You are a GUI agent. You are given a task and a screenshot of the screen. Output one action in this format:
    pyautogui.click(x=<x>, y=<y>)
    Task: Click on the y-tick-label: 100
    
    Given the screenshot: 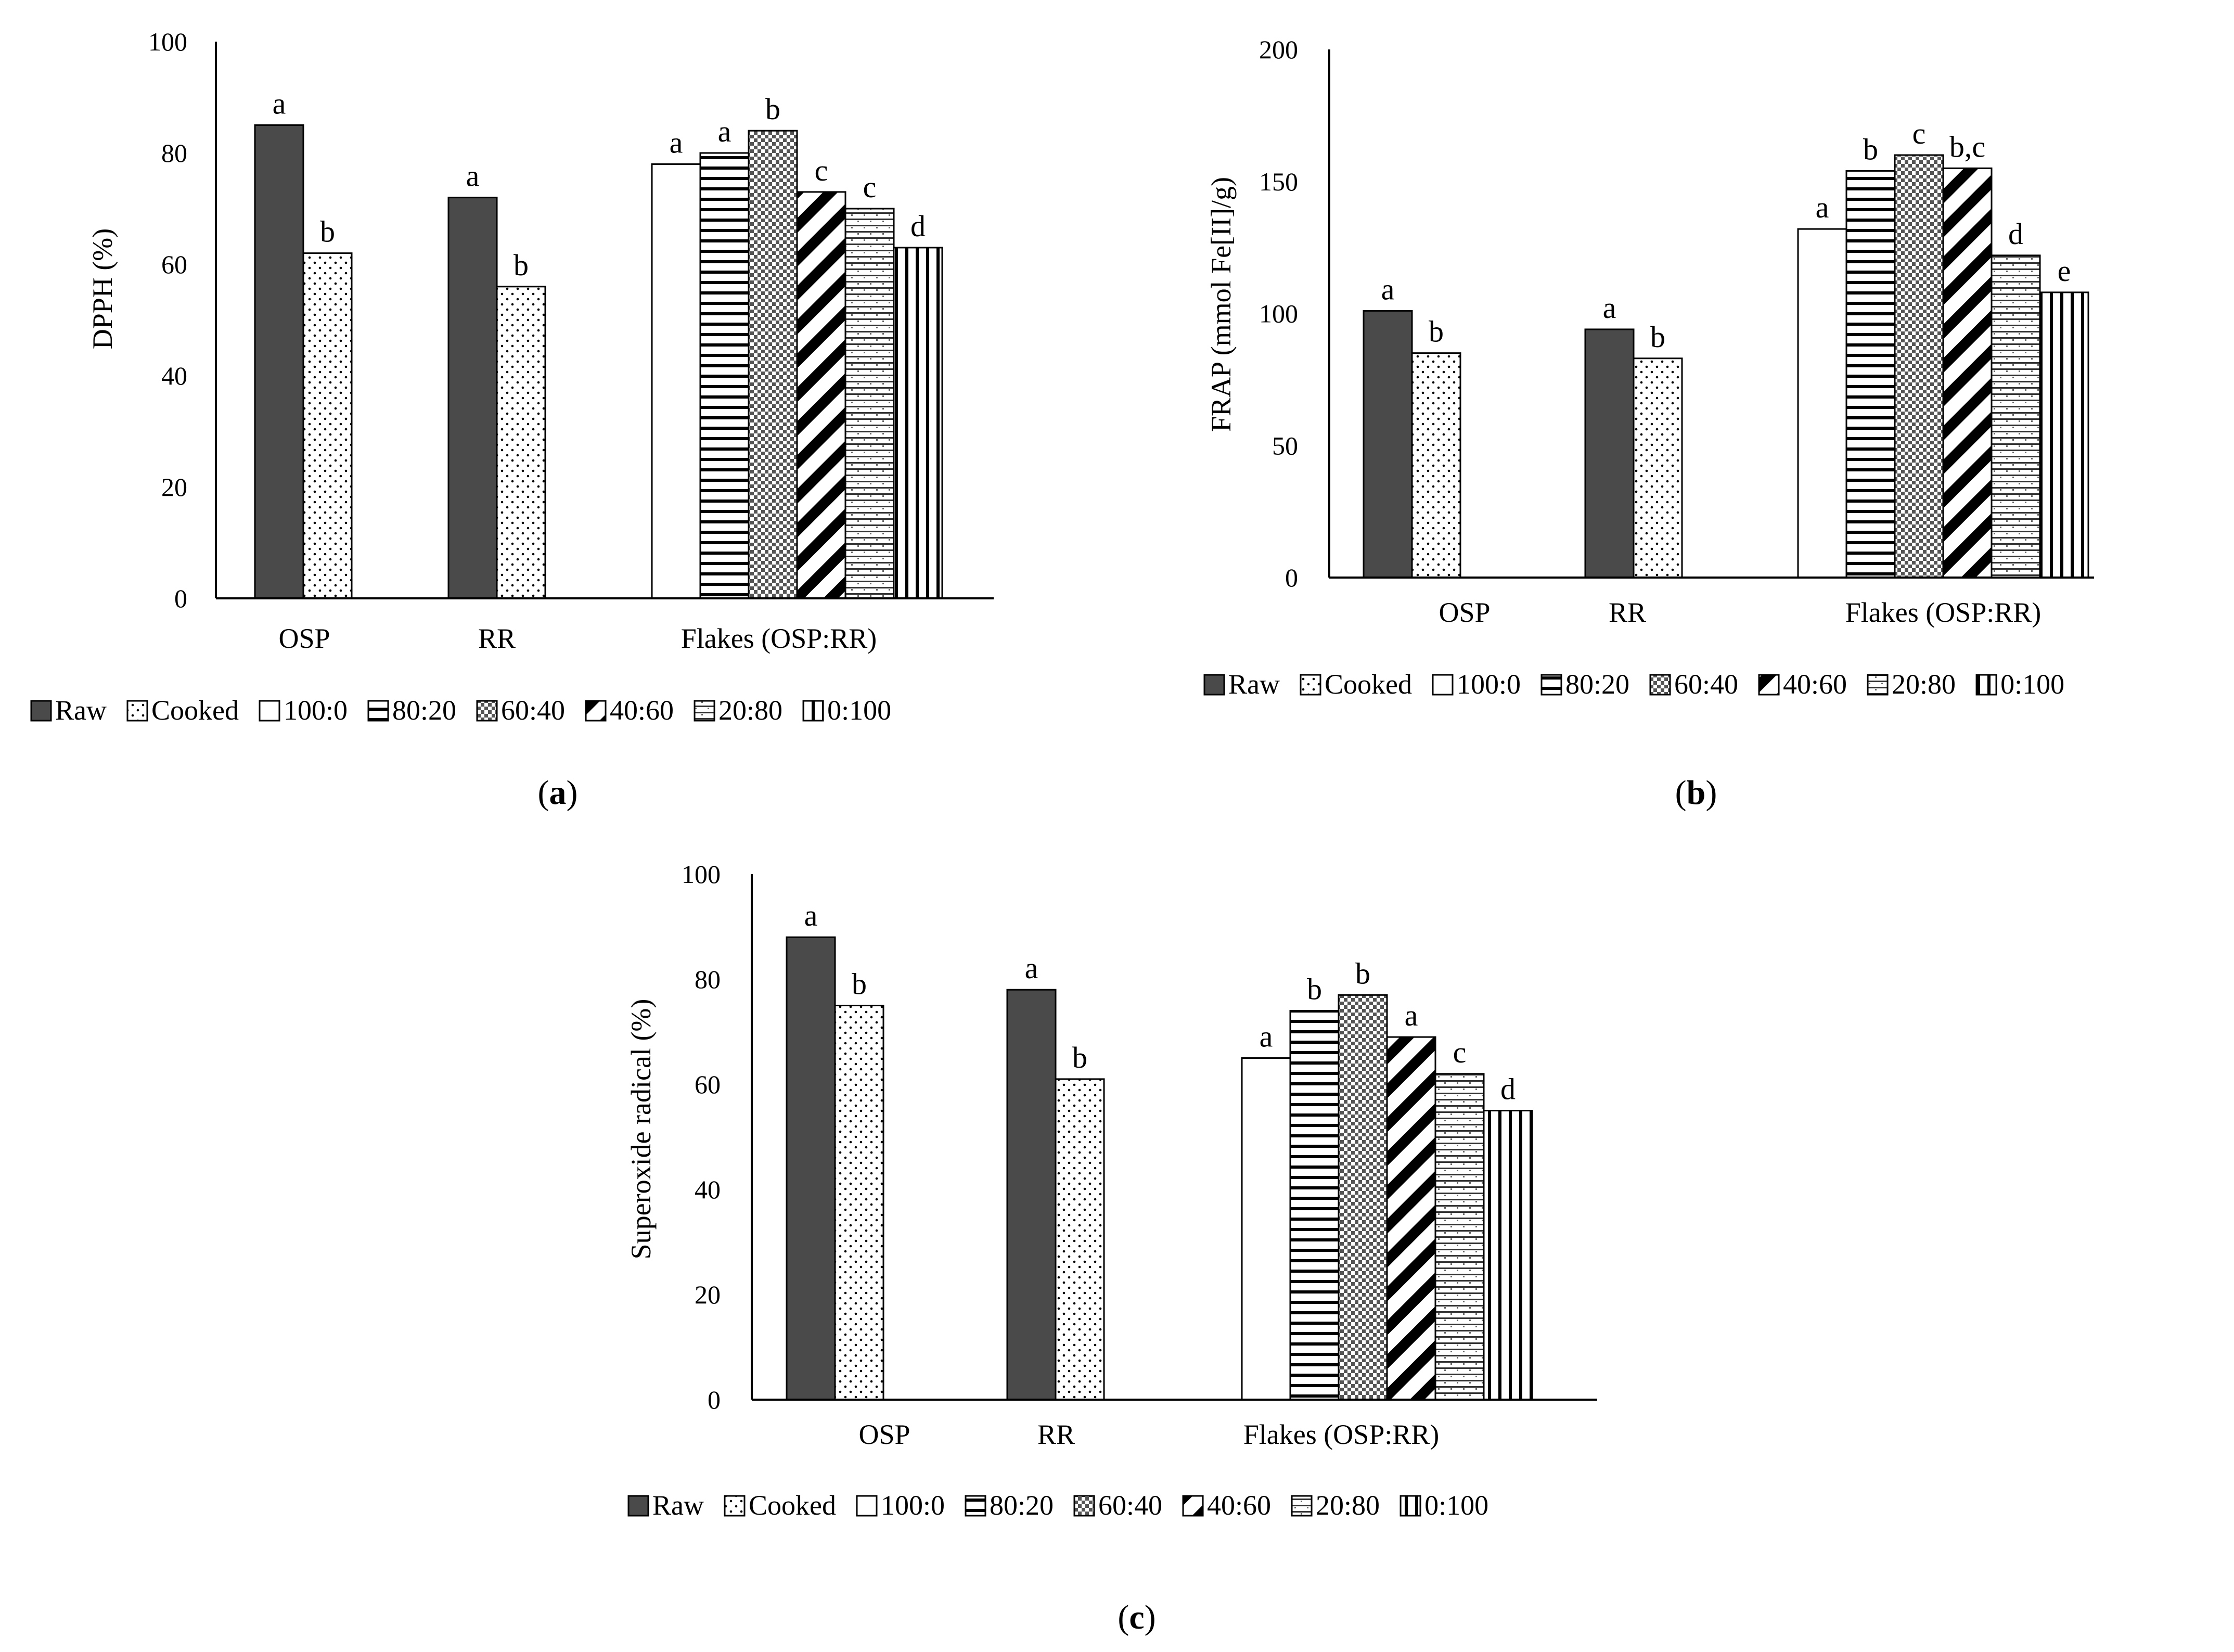 What is the action you would take?
    pyautogui.click(x=1279, y=313)
    